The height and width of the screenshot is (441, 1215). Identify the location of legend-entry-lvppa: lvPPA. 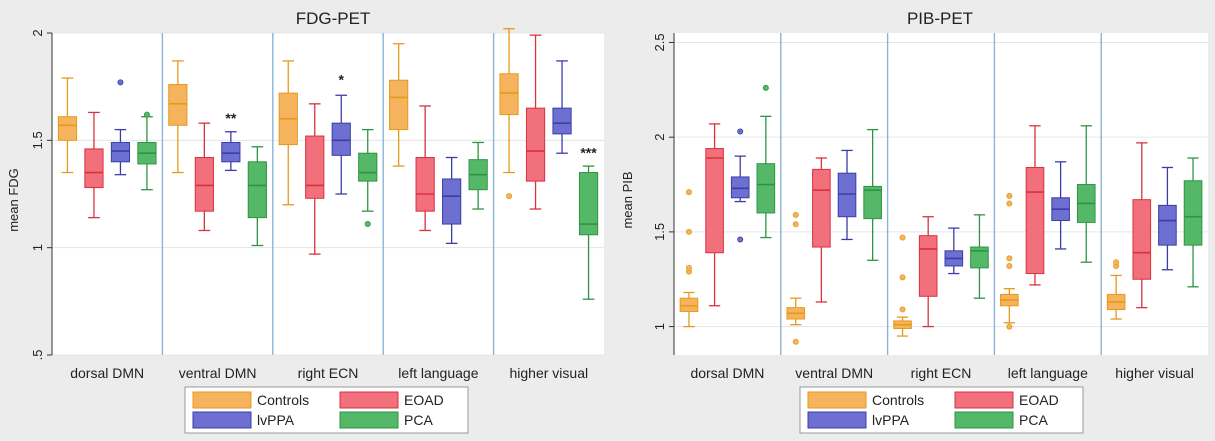
(858, 420).